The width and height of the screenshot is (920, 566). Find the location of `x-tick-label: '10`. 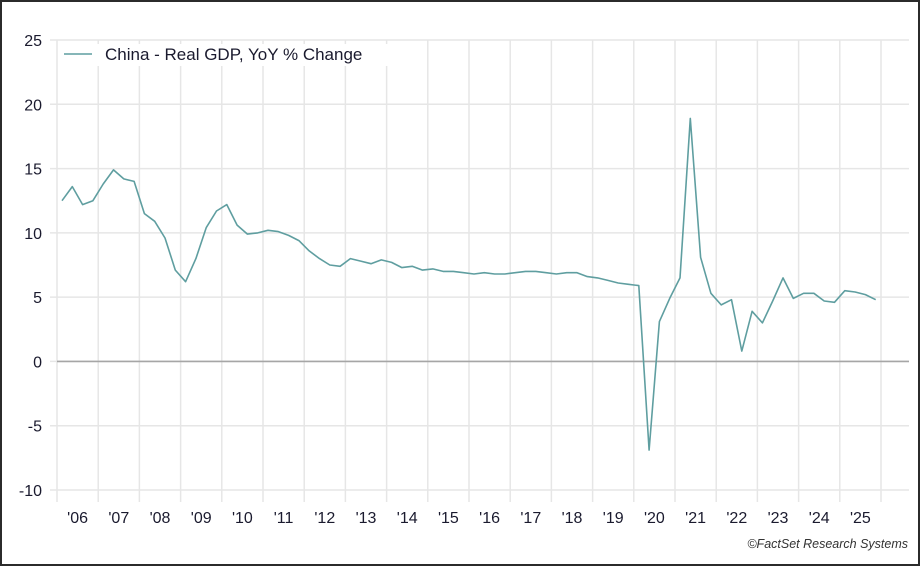

x-tick-label: '10 is located at coordinates (242, 518).